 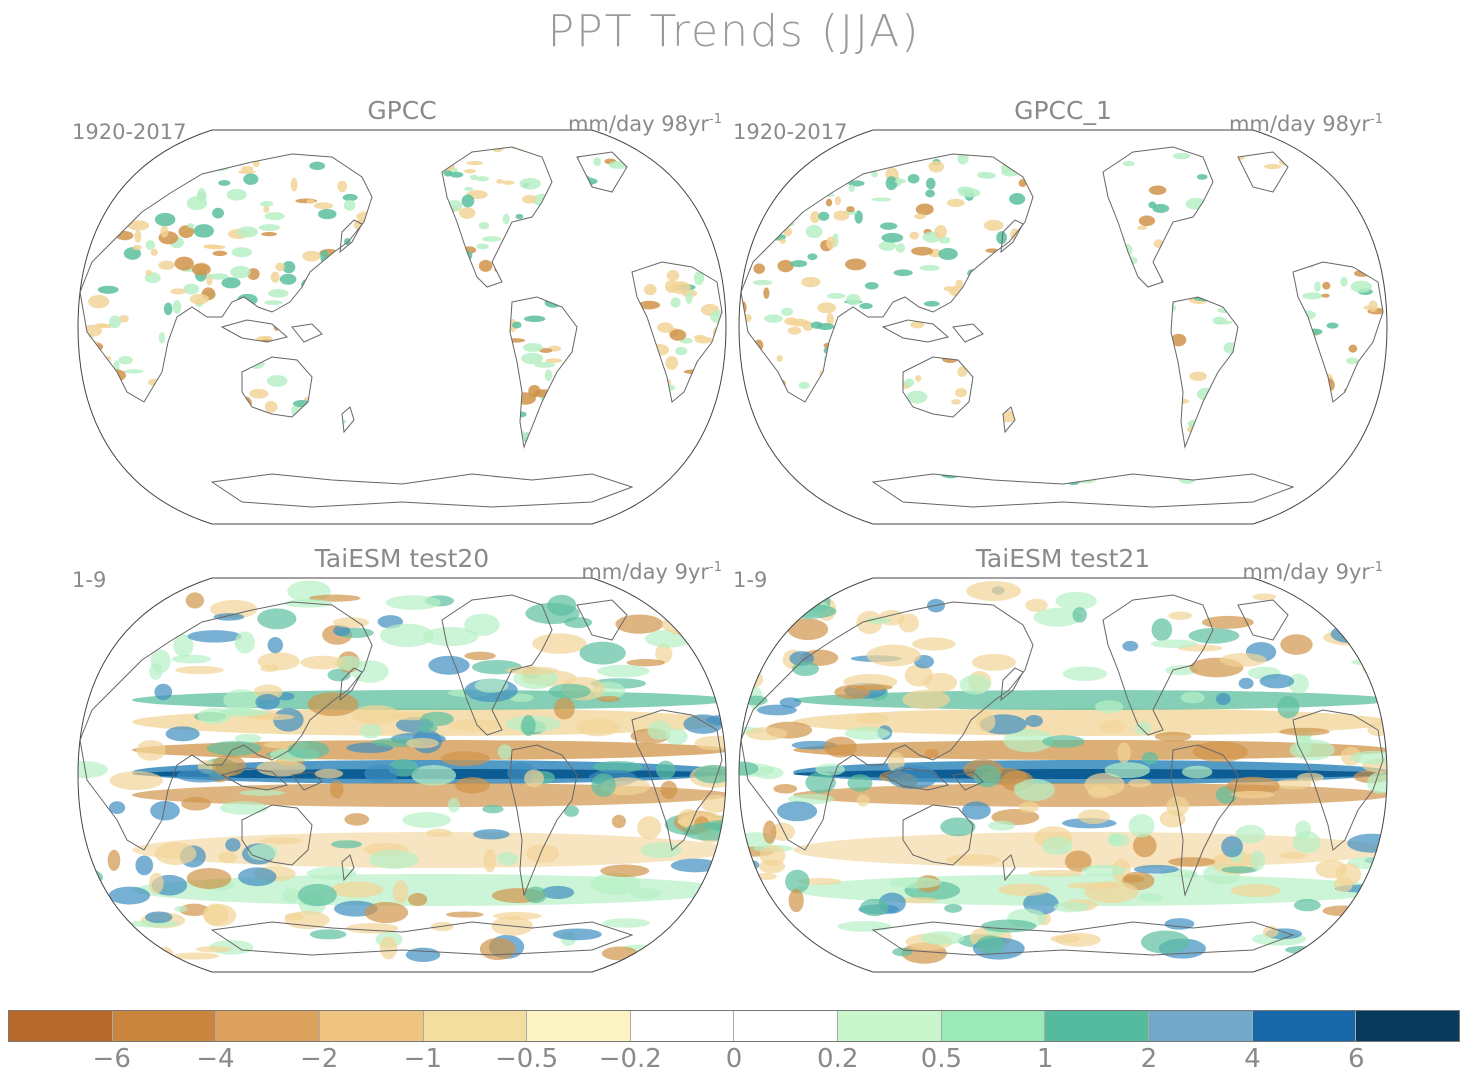 I want to click on panel-title: TaiESM test20, so click(x=402, y=558).